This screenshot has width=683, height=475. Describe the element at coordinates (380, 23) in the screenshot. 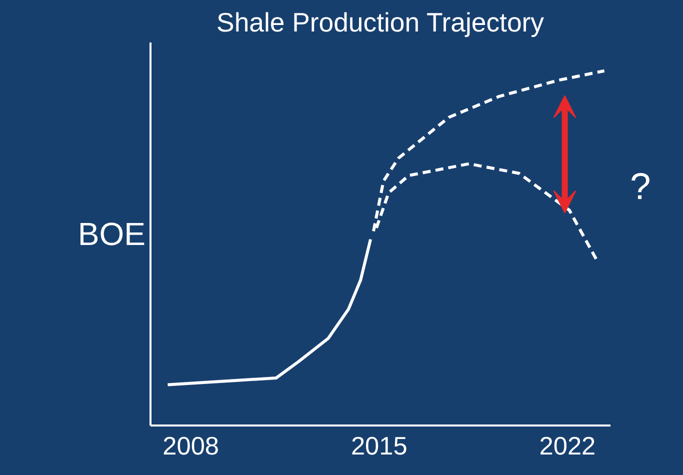

I see `chart-title: Shale Production Trajectory` at that location.